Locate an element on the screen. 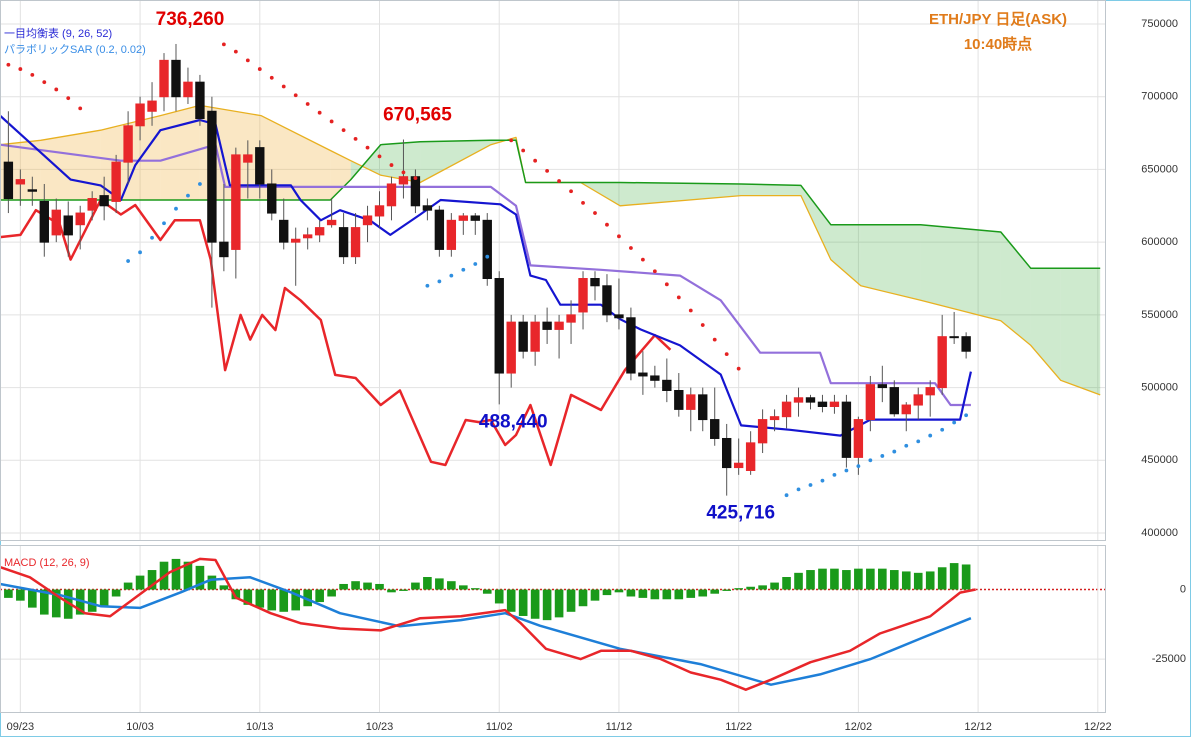  x-tick-label: 10/03 is located at coordinates (140, 727).